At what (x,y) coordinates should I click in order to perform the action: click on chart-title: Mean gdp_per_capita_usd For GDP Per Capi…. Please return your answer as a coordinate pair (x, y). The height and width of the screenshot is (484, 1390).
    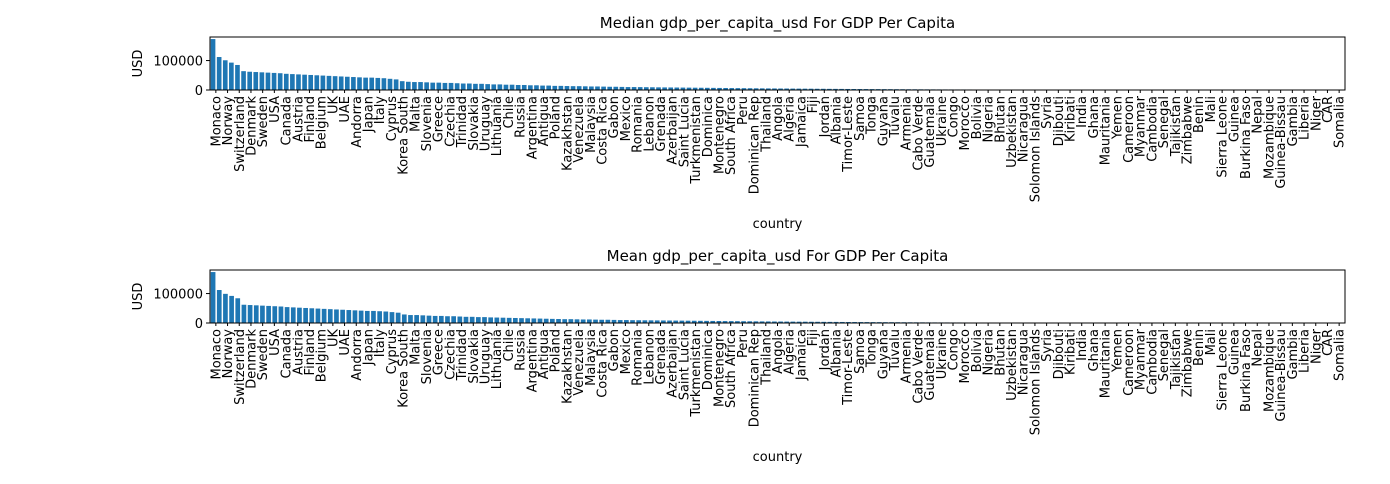
    Looking at the image, I should click on (778, 256).